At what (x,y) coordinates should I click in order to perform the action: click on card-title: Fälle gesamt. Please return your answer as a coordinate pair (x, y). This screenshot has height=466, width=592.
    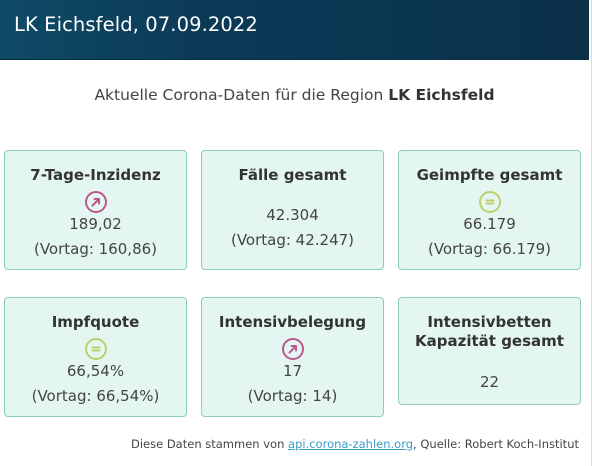
    Looking at the image, I should click on (292, 175).